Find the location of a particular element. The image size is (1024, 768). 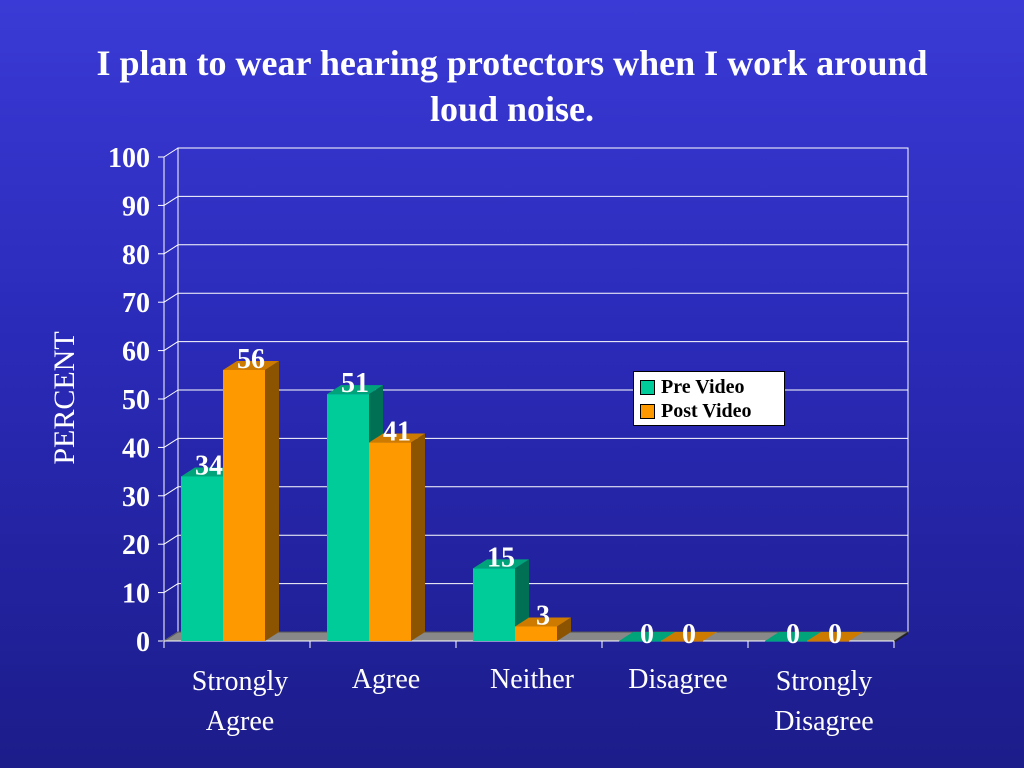

data-label: 51 is located at coordinates (355, 383).